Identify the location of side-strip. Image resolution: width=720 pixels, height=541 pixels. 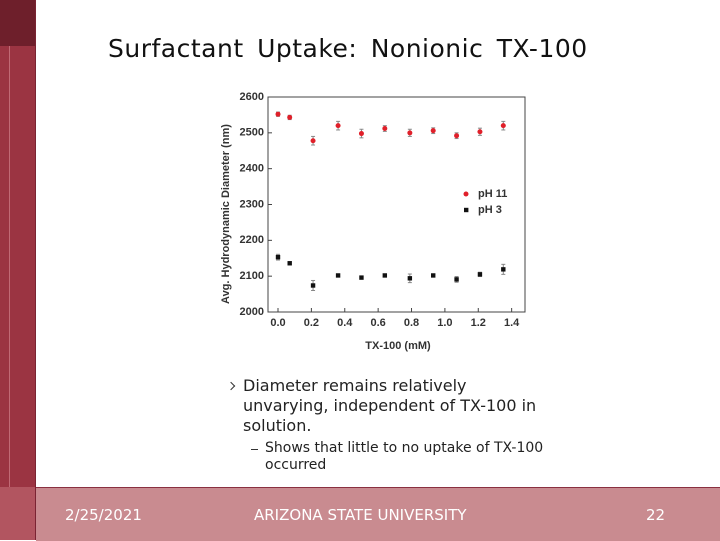
(17, 270).